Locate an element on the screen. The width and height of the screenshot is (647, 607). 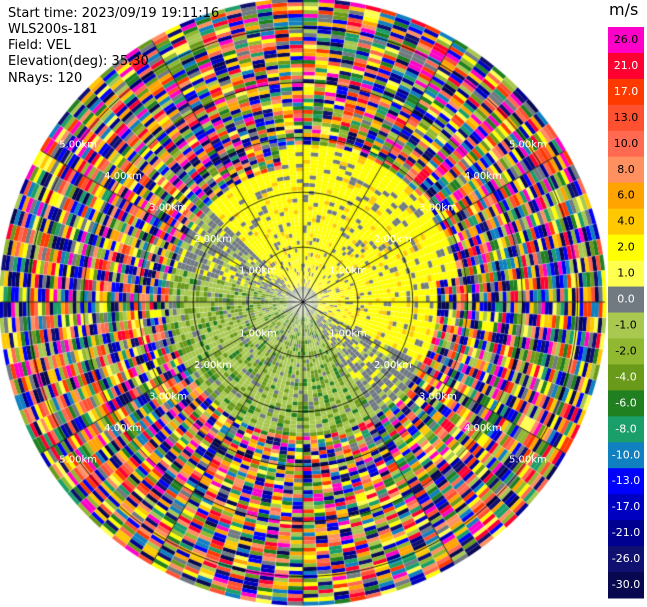
colorbar-tick-label: 21.0 is located at coordinates (626, 65).